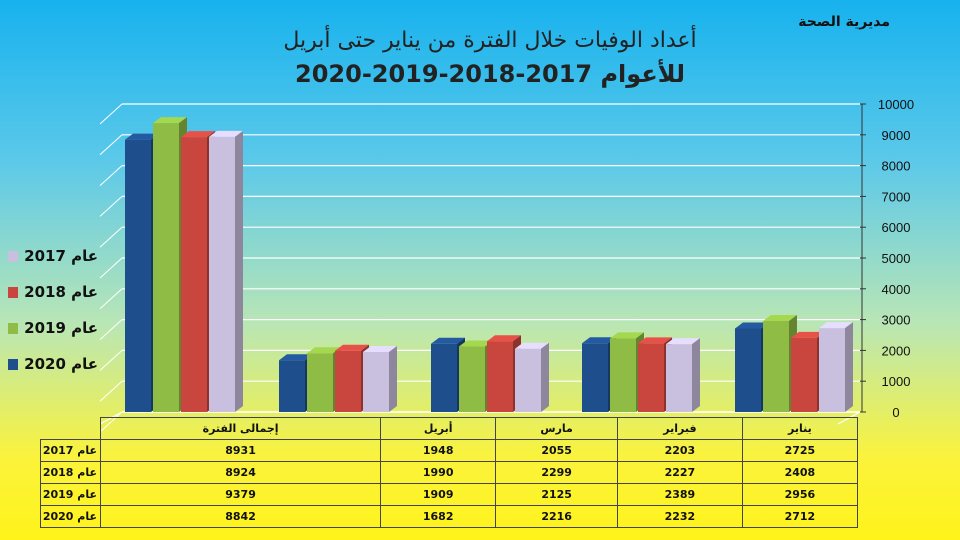  I want to click on table-header-row: إجمالى الفترة أبريل مارس فبراير يناير, so click(450, 428).